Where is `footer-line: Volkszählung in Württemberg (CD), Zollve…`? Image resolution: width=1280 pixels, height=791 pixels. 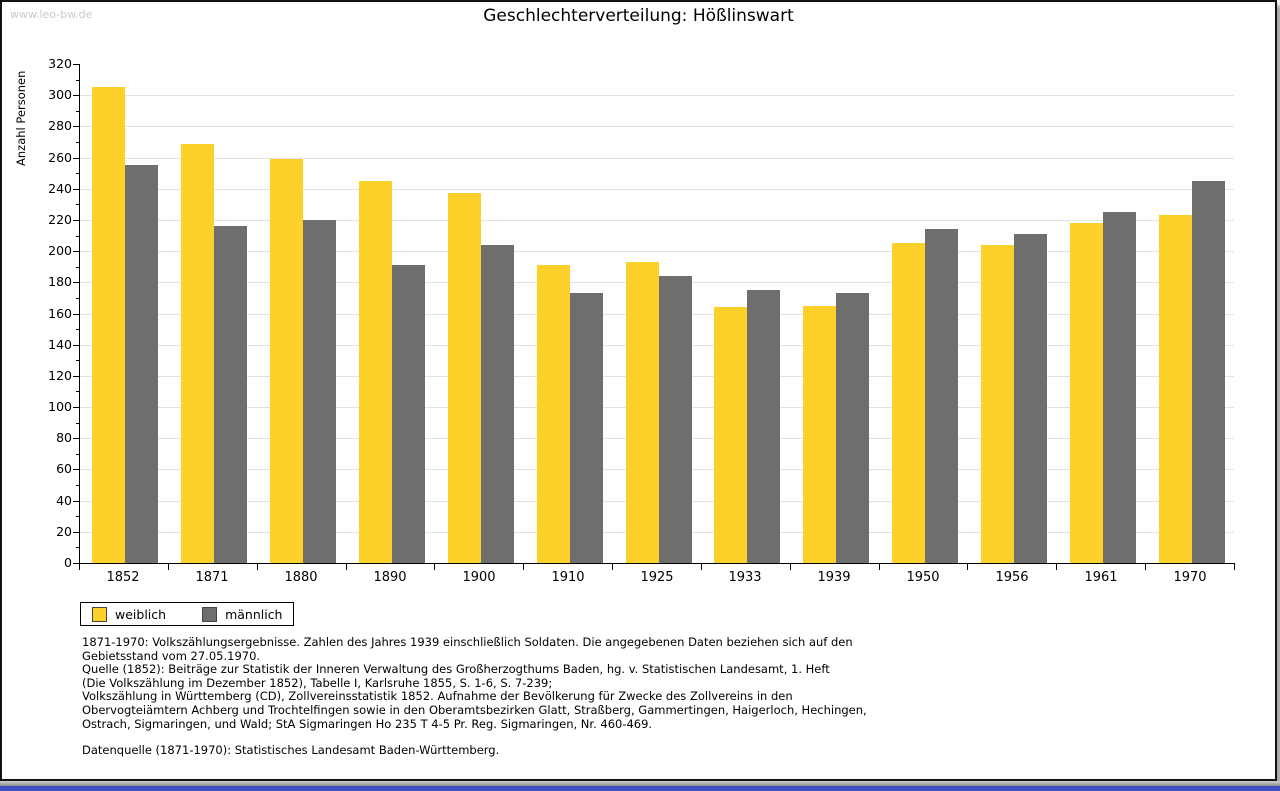
footer-line: Volkszählung in Württemberg (CD), Zollve… is located at coordinates (437, 696).